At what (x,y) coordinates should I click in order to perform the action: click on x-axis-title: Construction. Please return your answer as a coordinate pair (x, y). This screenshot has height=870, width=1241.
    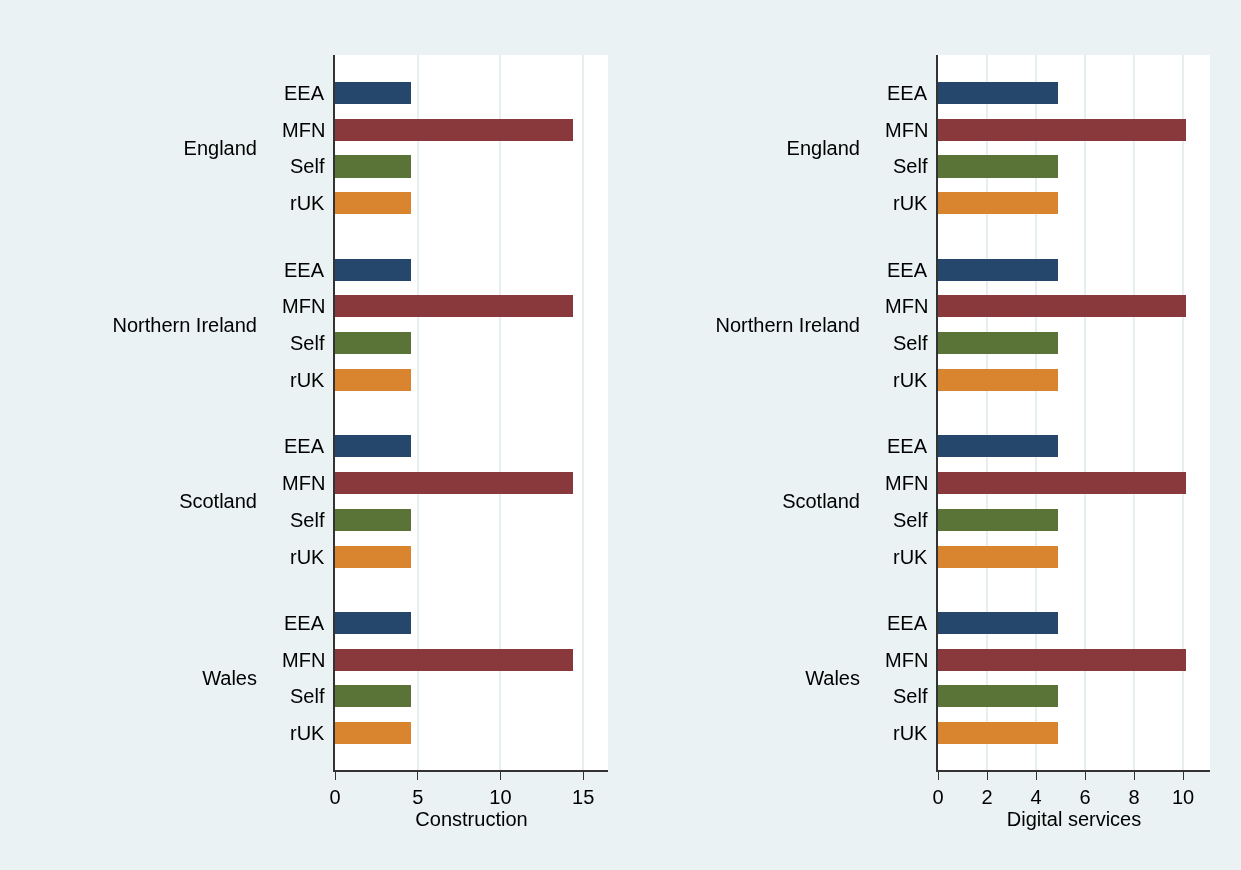
    Looking at the image, I should click on (471, 819).